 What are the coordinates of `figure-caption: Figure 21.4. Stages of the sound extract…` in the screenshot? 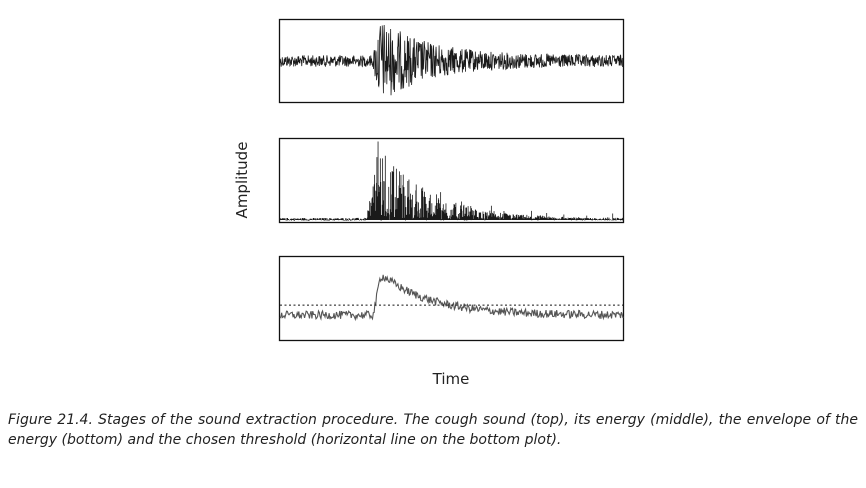 It's located at (433, 430).